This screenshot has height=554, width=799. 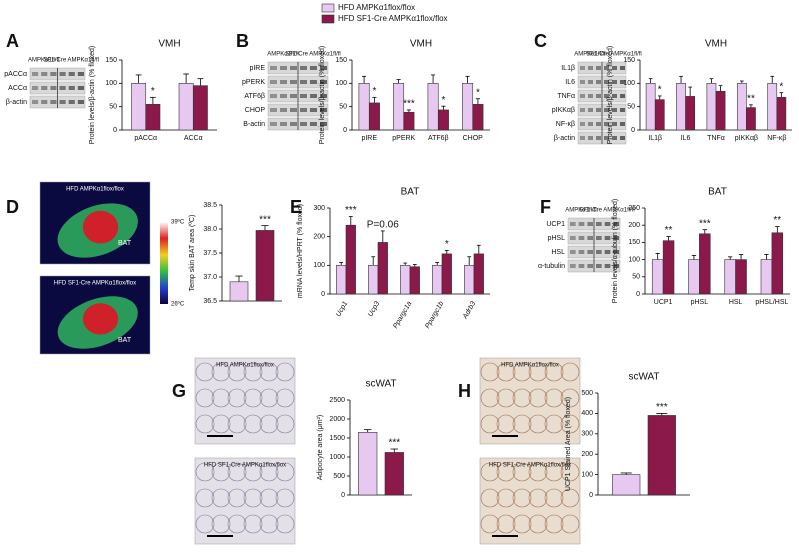 I want to click on panel-letter: G, so click(x=179, y=391).